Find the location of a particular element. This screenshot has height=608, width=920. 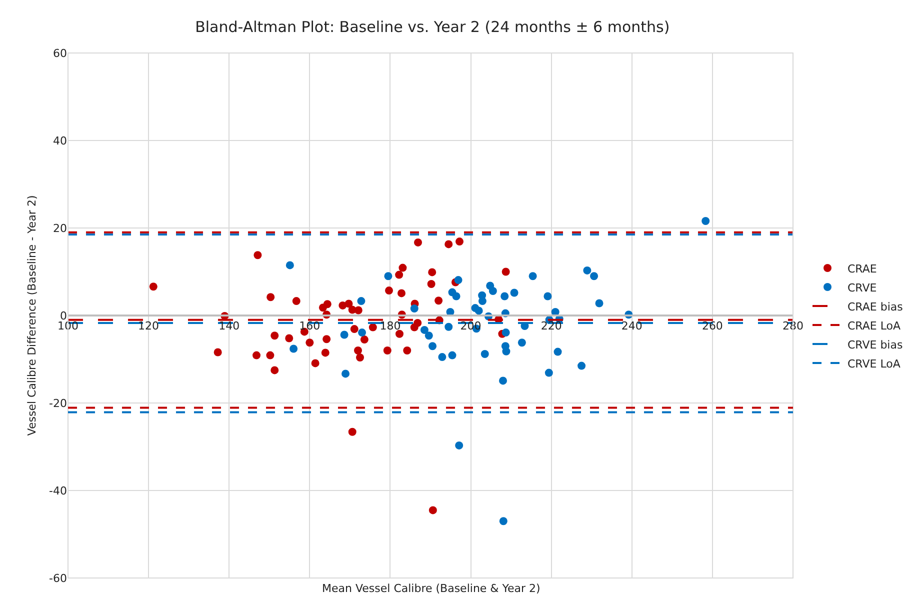

legend-label: CRVE is located at coordinates (862, 287).